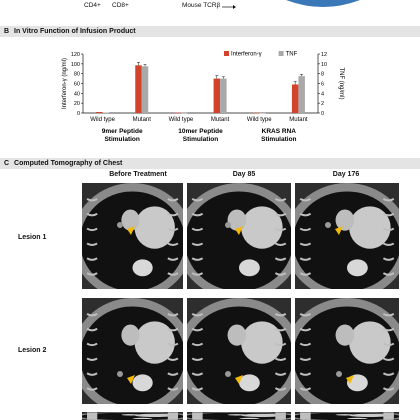 This screenshot has width=420, height=420. I want to click on arrow-right-icon, so click(229, 7).